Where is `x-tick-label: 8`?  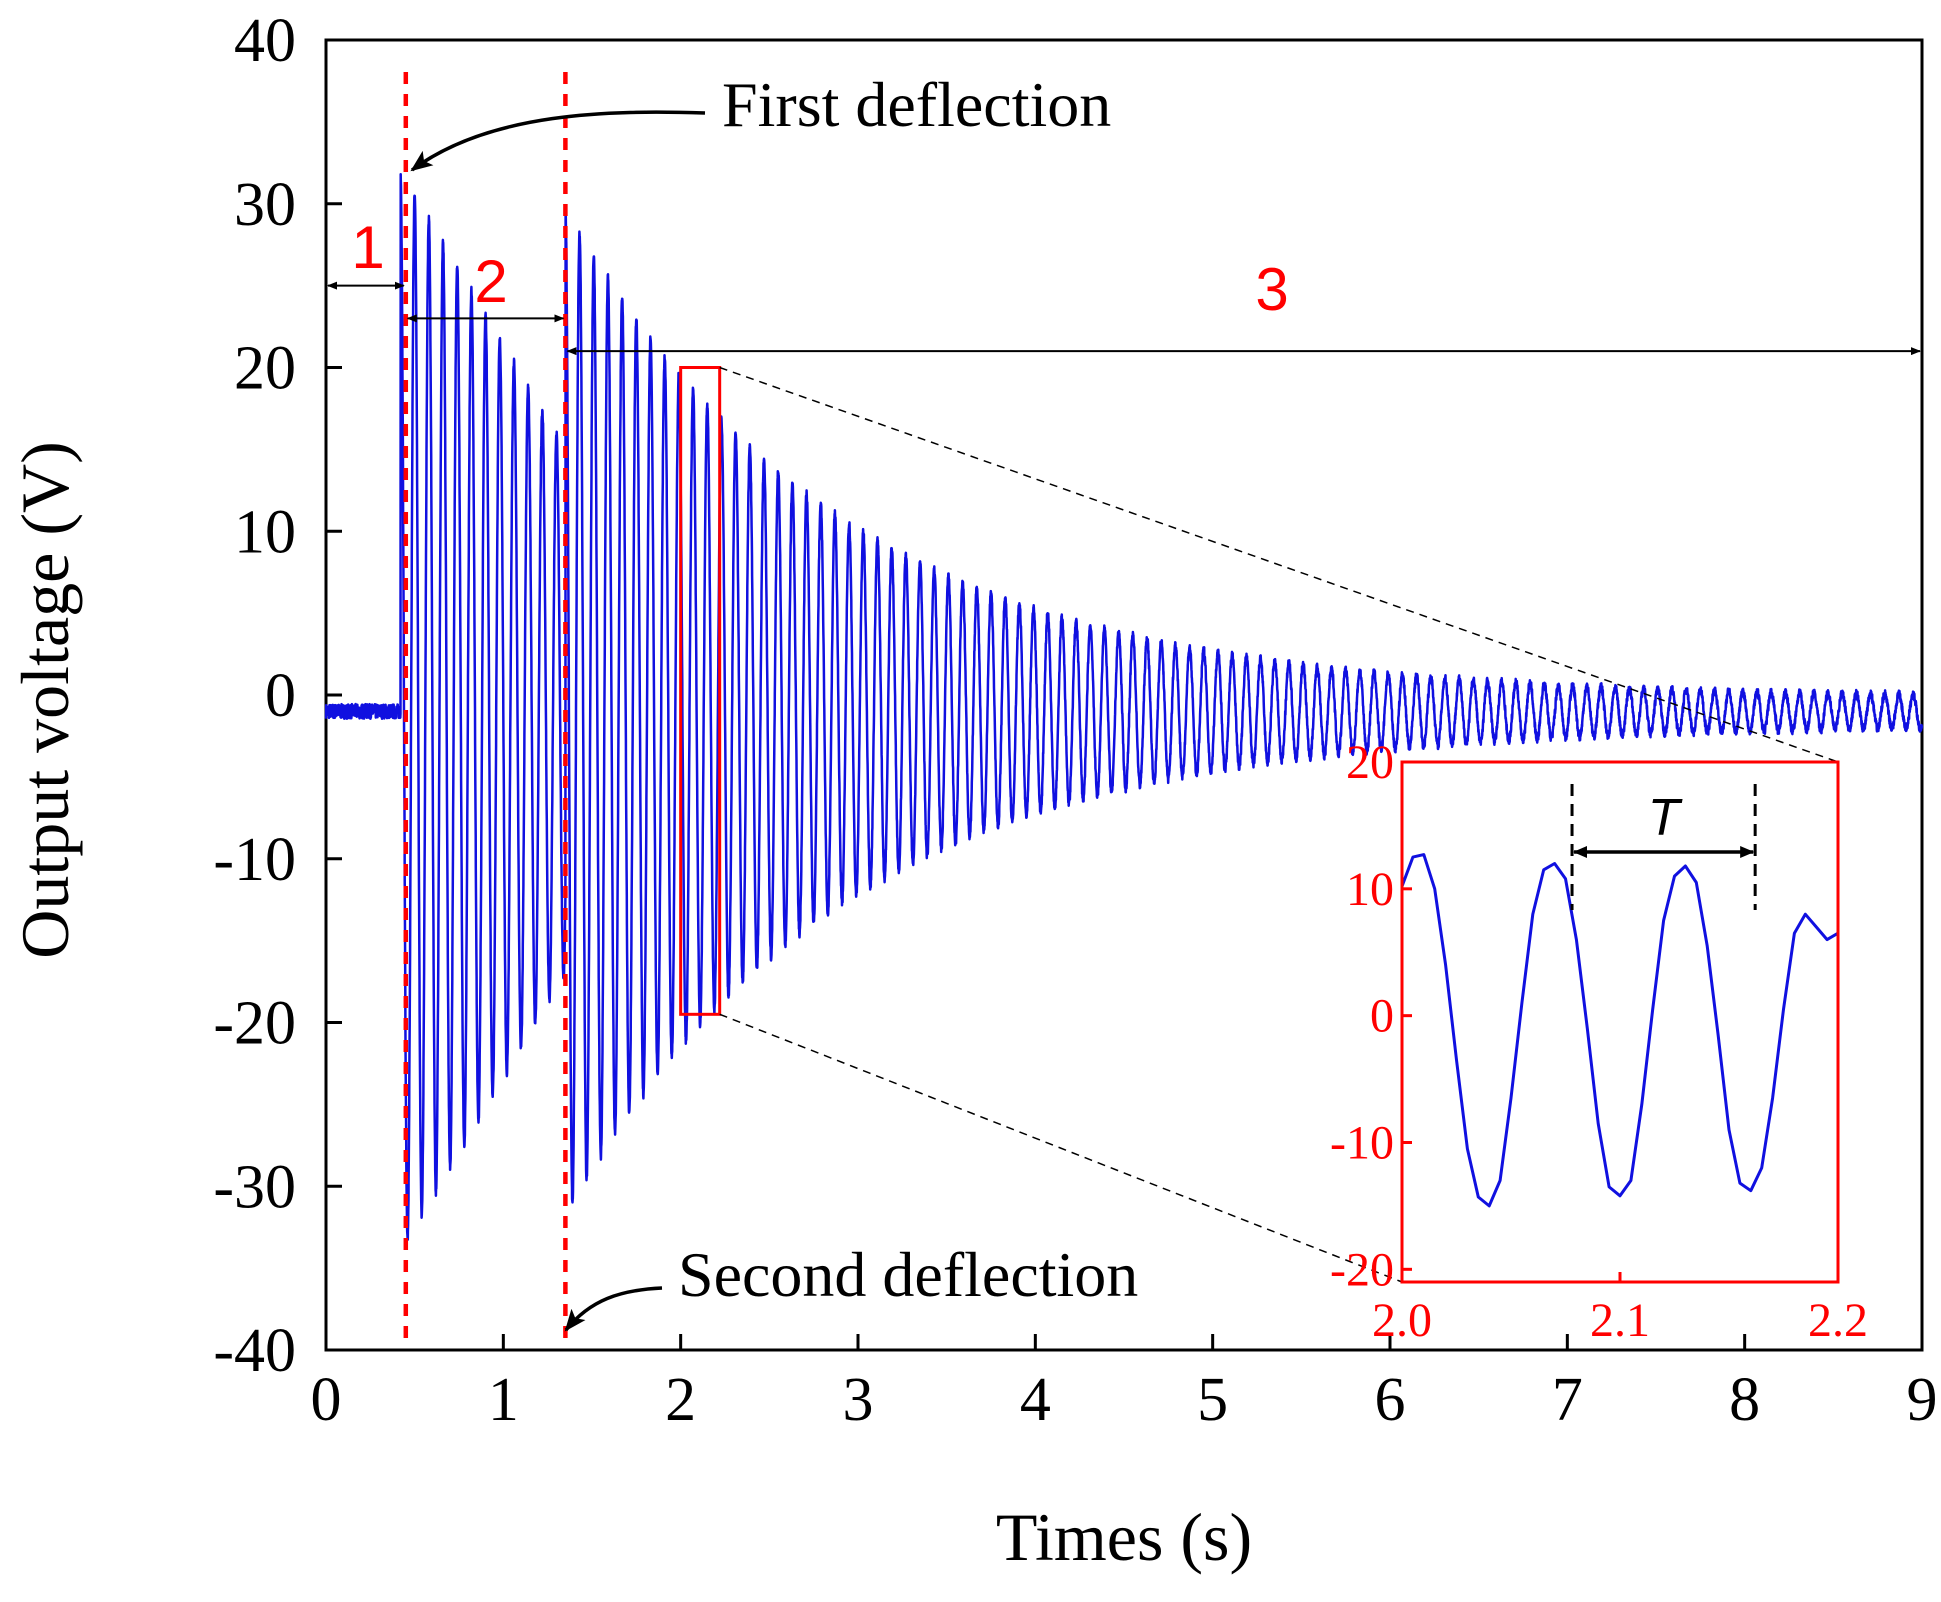 x-tick-label: 8 is located at coordinates (1744, 1400).